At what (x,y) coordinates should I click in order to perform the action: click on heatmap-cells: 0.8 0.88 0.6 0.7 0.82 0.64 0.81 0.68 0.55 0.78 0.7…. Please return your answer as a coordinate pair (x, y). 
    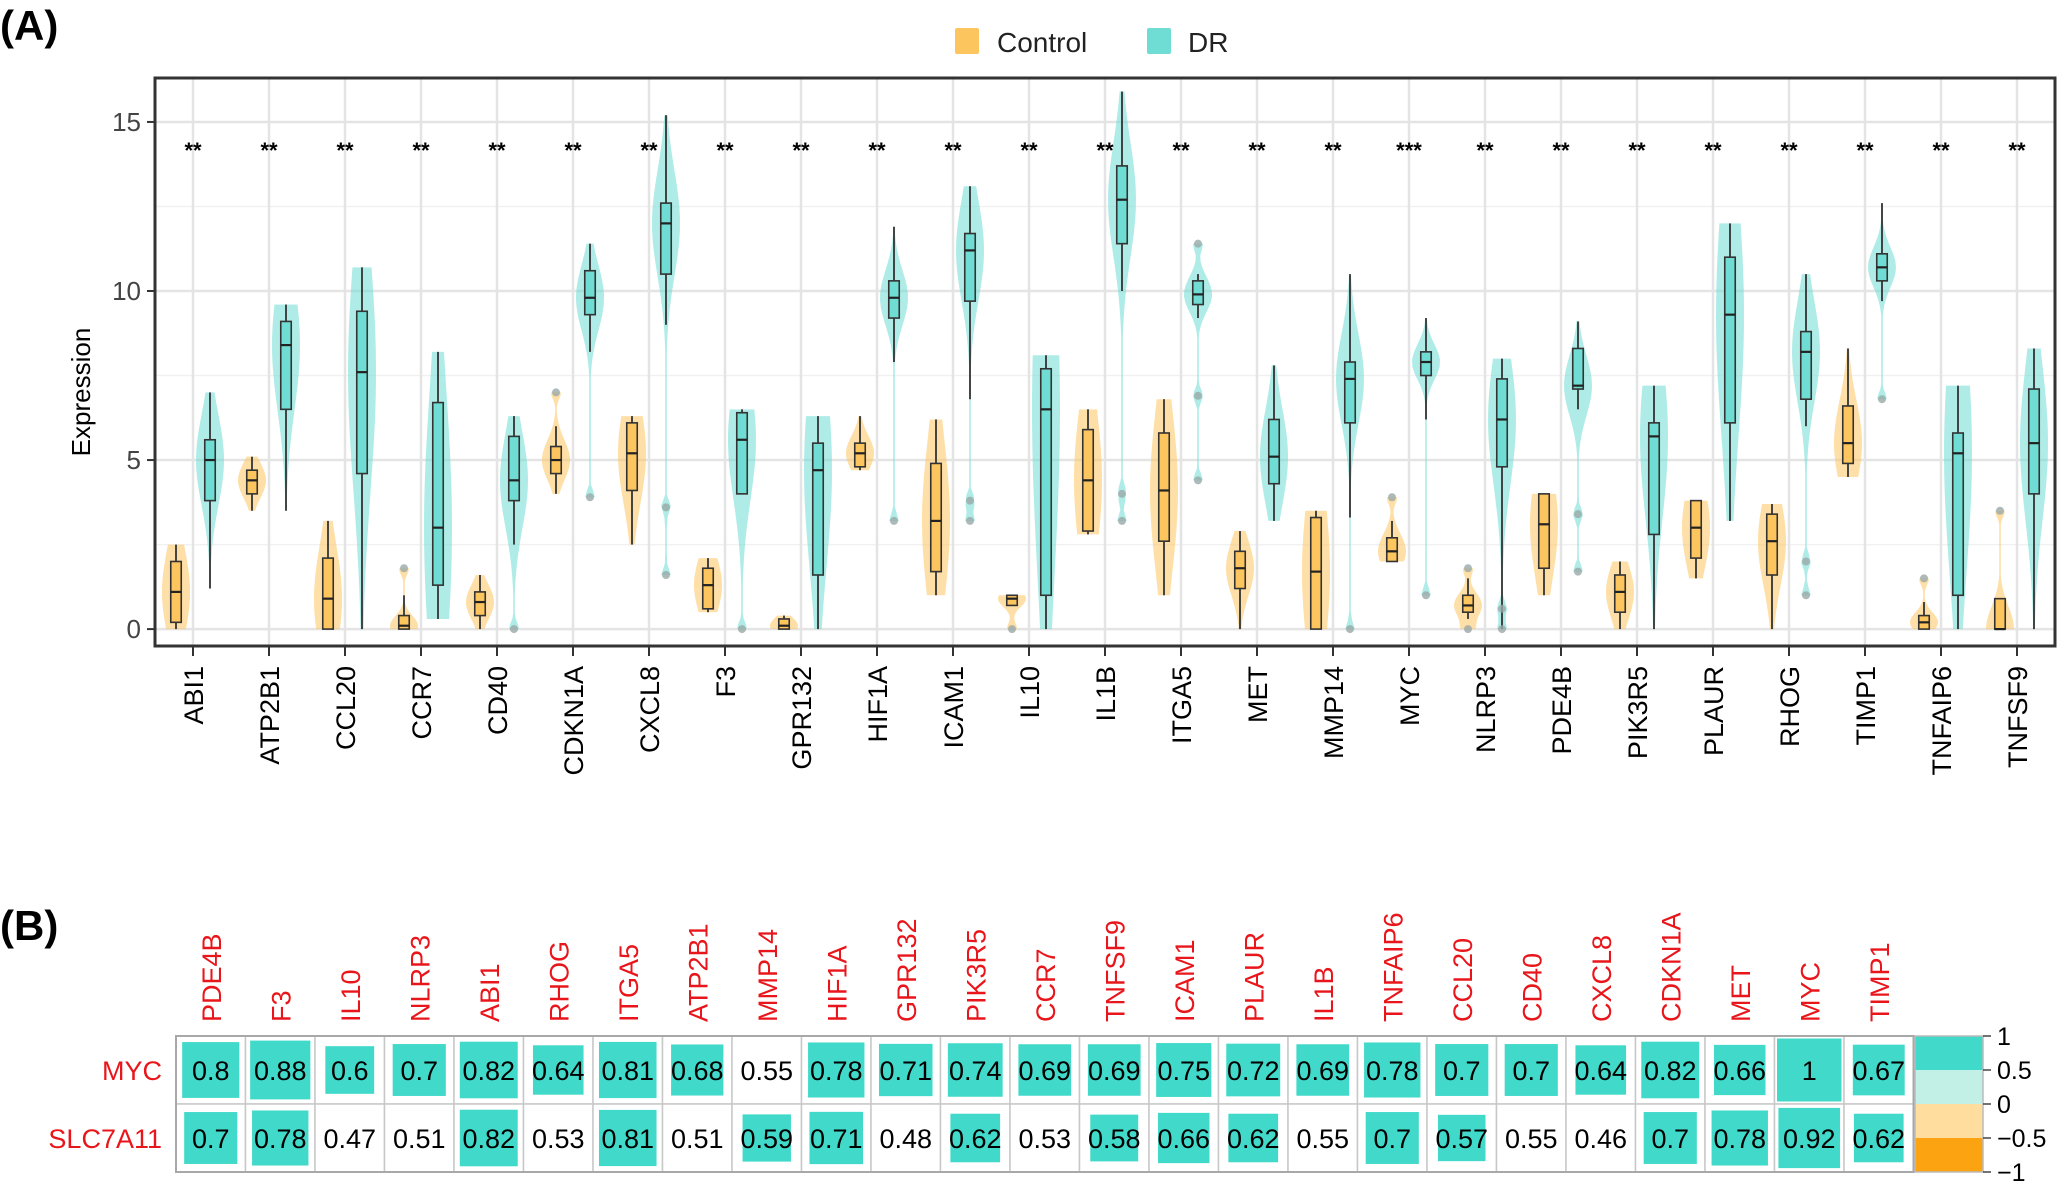
    Looking at the image, I should click on (1045, 1104).